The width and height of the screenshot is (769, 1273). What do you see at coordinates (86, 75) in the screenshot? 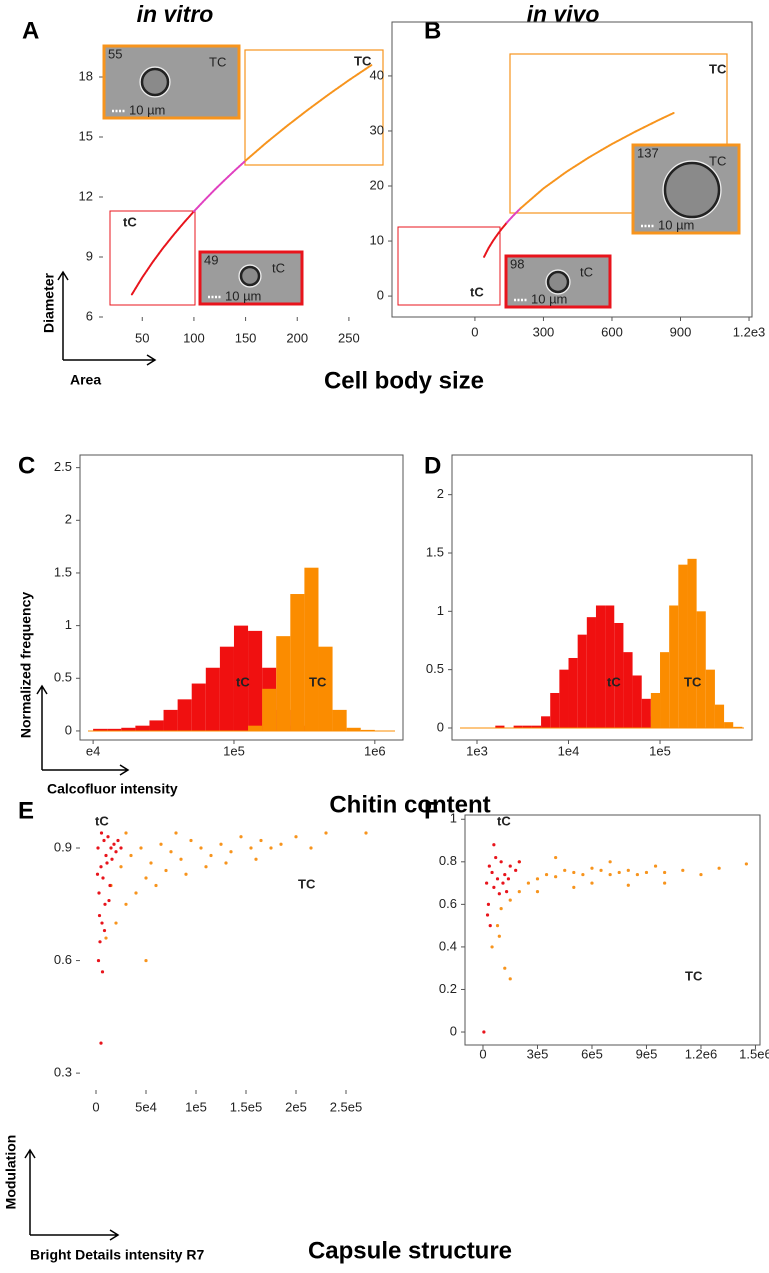
I see `y-tick-label: 18` at bounding box center [86, 75].